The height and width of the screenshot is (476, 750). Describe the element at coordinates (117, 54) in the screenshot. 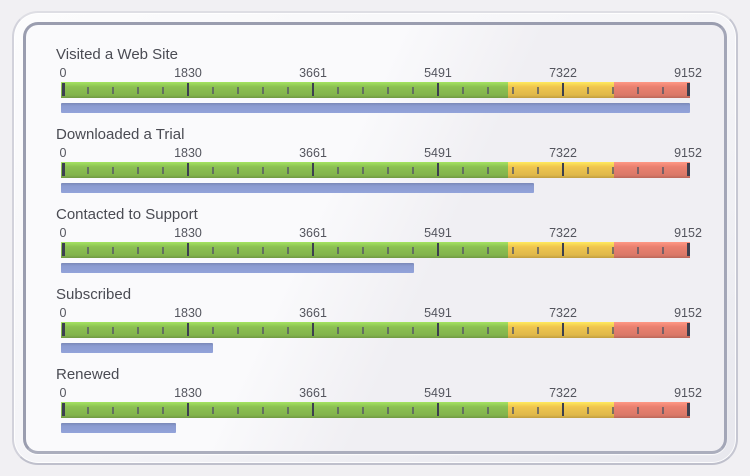

I see `gauge-title: Visited a Web Site` at that location.